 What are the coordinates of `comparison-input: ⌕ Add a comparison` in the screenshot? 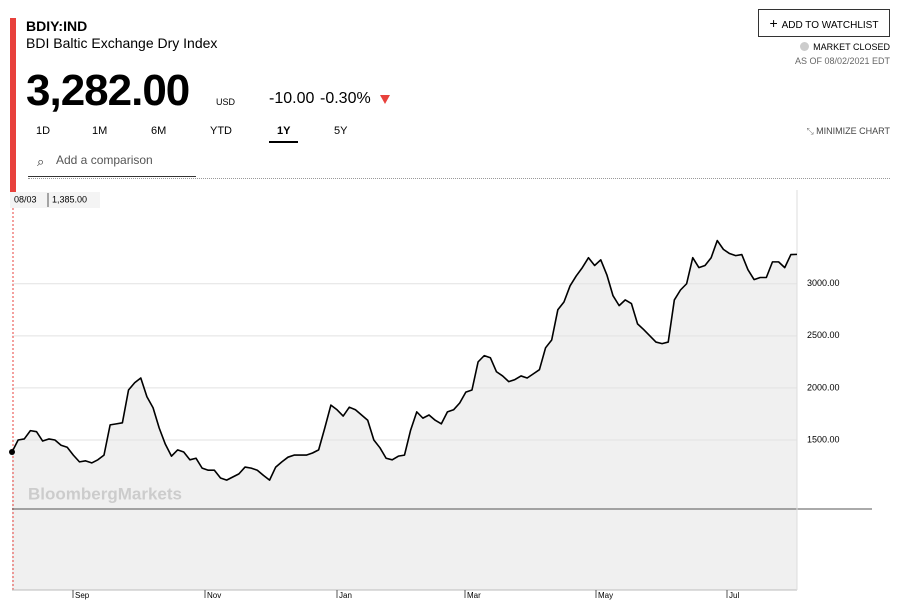 It's located at (112, 162).